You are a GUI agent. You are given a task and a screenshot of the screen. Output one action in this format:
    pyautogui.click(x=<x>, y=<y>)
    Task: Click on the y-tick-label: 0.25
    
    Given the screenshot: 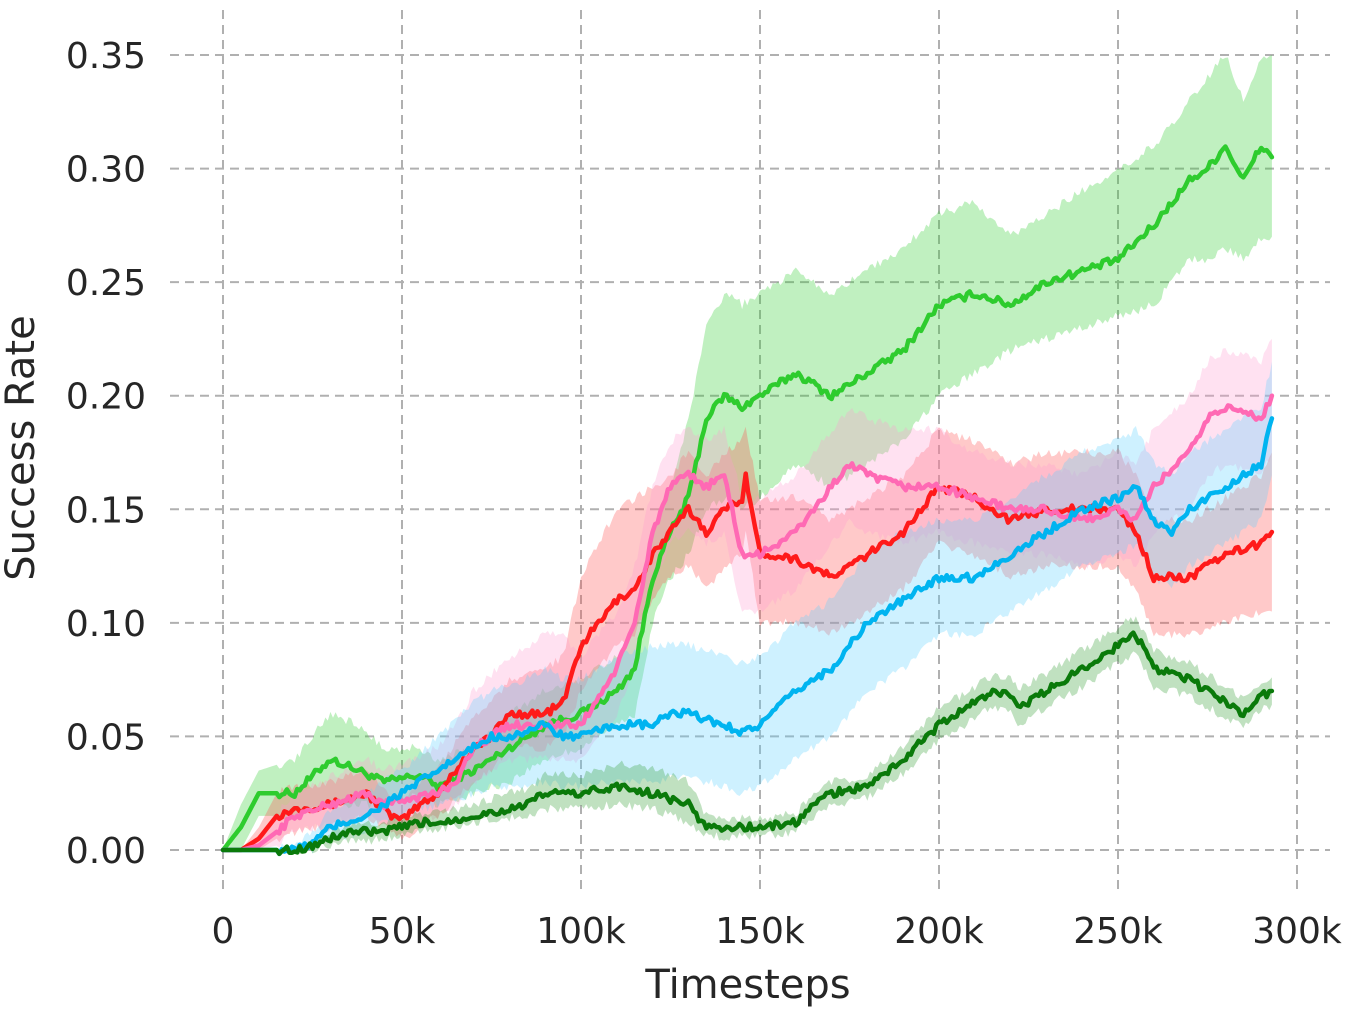 What is the action you would take?
    pyautogui.click(x=106, y=283)
    